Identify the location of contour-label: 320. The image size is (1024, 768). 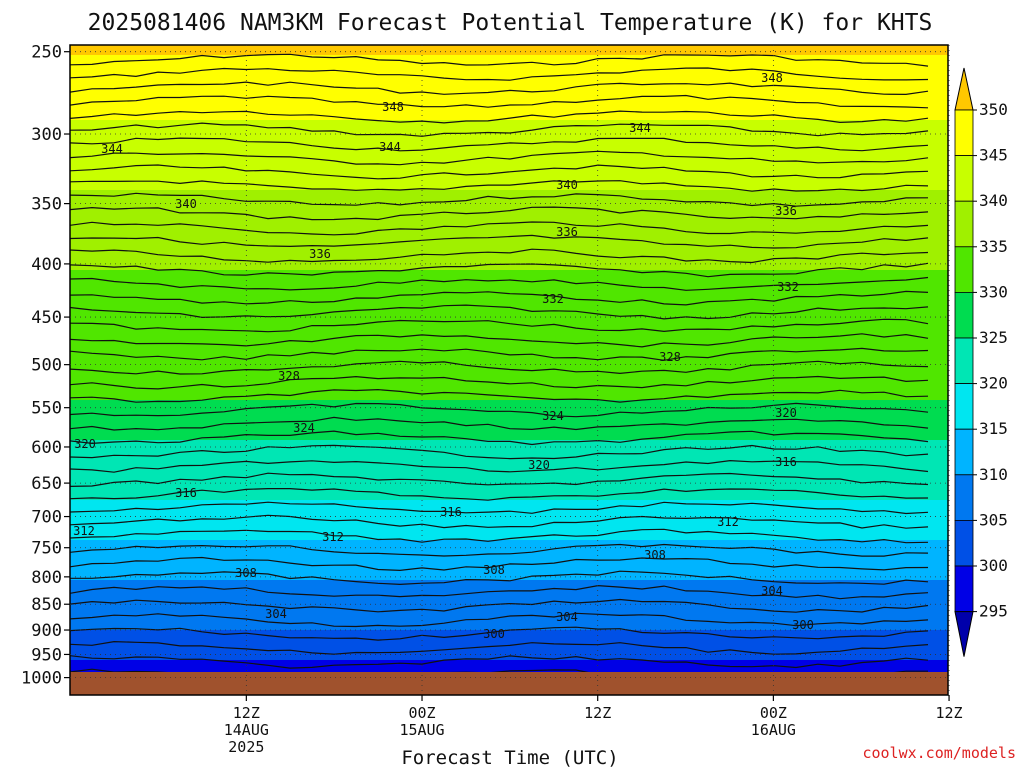
(85, 444).